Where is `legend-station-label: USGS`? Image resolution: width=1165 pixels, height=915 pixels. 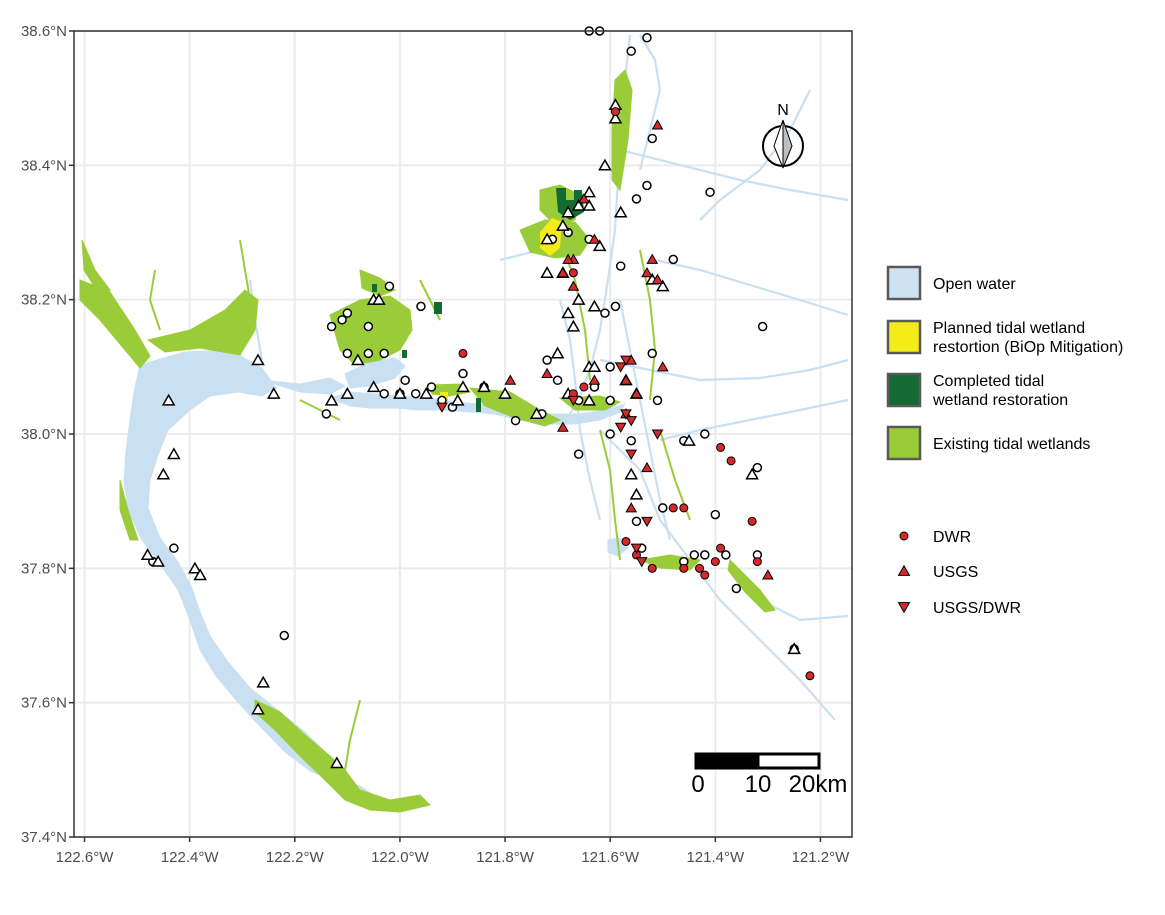
legend-station-label: USGS is located at coordinates (955, 572).